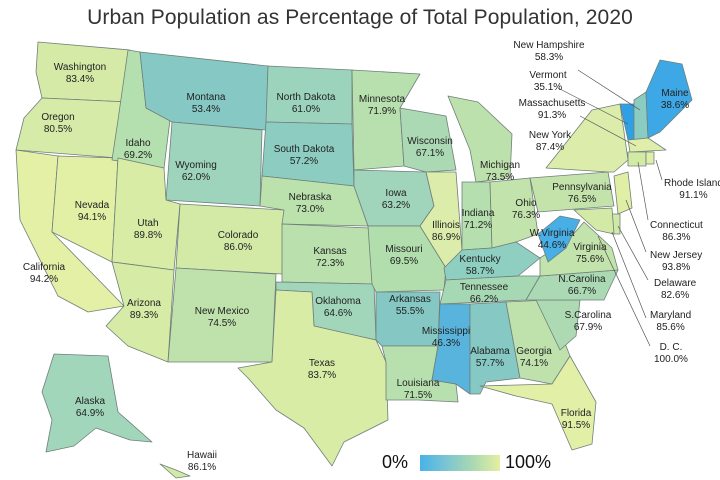  I want to click on state-label-south-dakota: South Dakota 57.2%, so click(304, 156).